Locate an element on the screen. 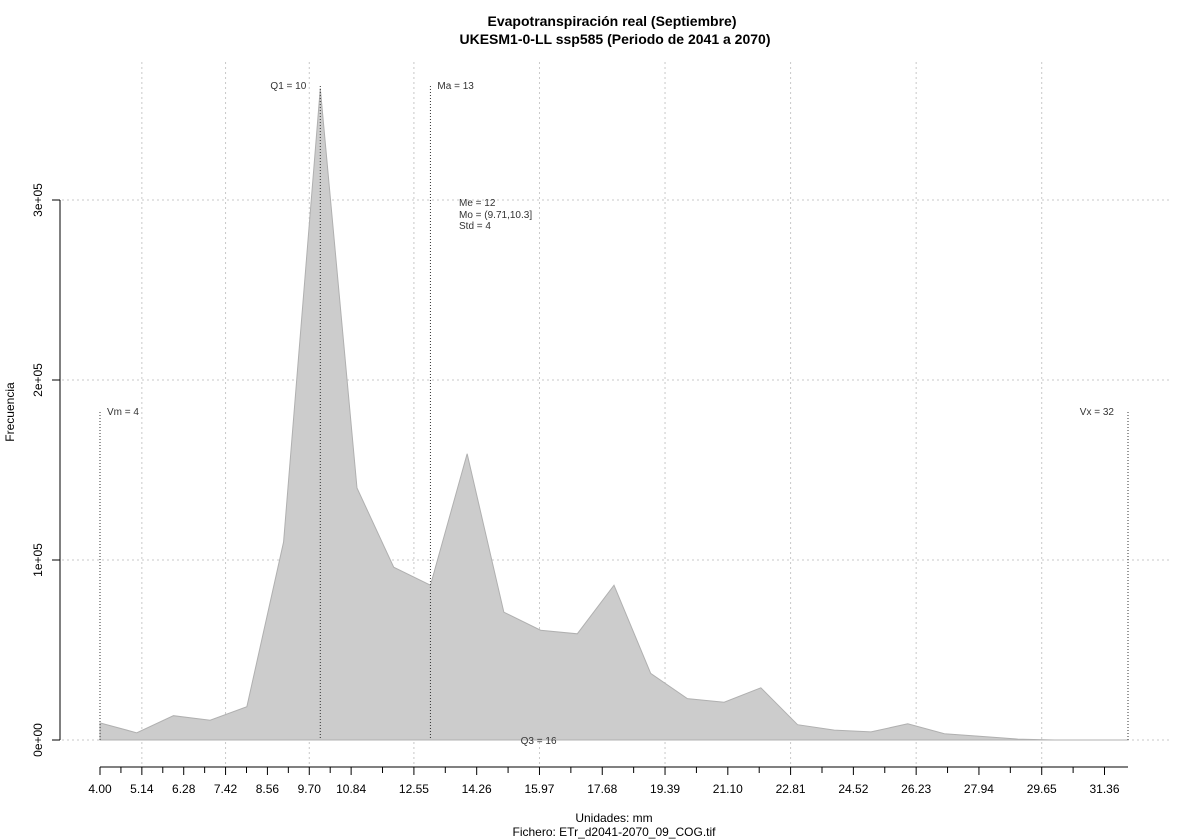 The width and height of the screenshot is (1200, 840). annotation-vx: Vx = 32 is located at coordinates (1097, 412).